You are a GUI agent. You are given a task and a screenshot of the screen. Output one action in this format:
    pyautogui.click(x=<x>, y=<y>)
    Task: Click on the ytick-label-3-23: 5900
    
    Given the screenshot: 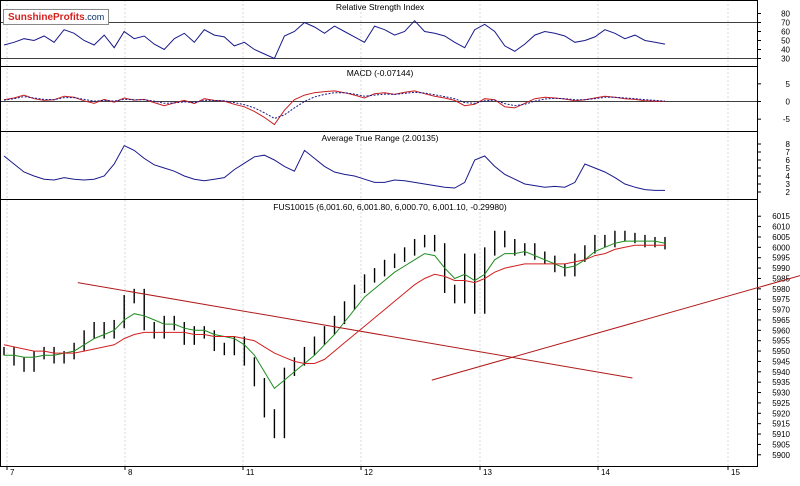 What is the action you would take?
    pyautogui.click(x=781, y=455)
    